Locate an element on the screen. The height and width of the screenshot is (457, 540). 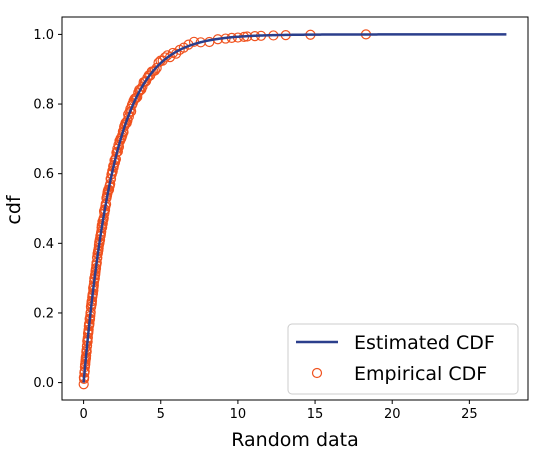
y-tick-label: 0.6 is located at coordinates (43, 174).